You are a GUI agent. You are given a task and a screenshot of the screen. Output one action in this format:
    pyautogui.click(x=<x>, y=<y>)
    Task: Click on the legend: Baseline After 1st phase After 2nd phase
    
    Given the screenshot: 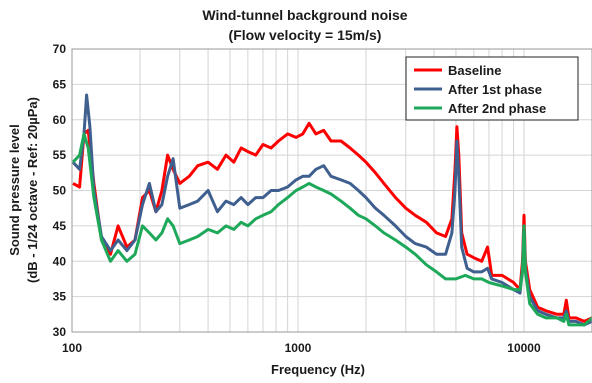 What is the action you would take?
    pyautogui.click(x=492, y=88)
    